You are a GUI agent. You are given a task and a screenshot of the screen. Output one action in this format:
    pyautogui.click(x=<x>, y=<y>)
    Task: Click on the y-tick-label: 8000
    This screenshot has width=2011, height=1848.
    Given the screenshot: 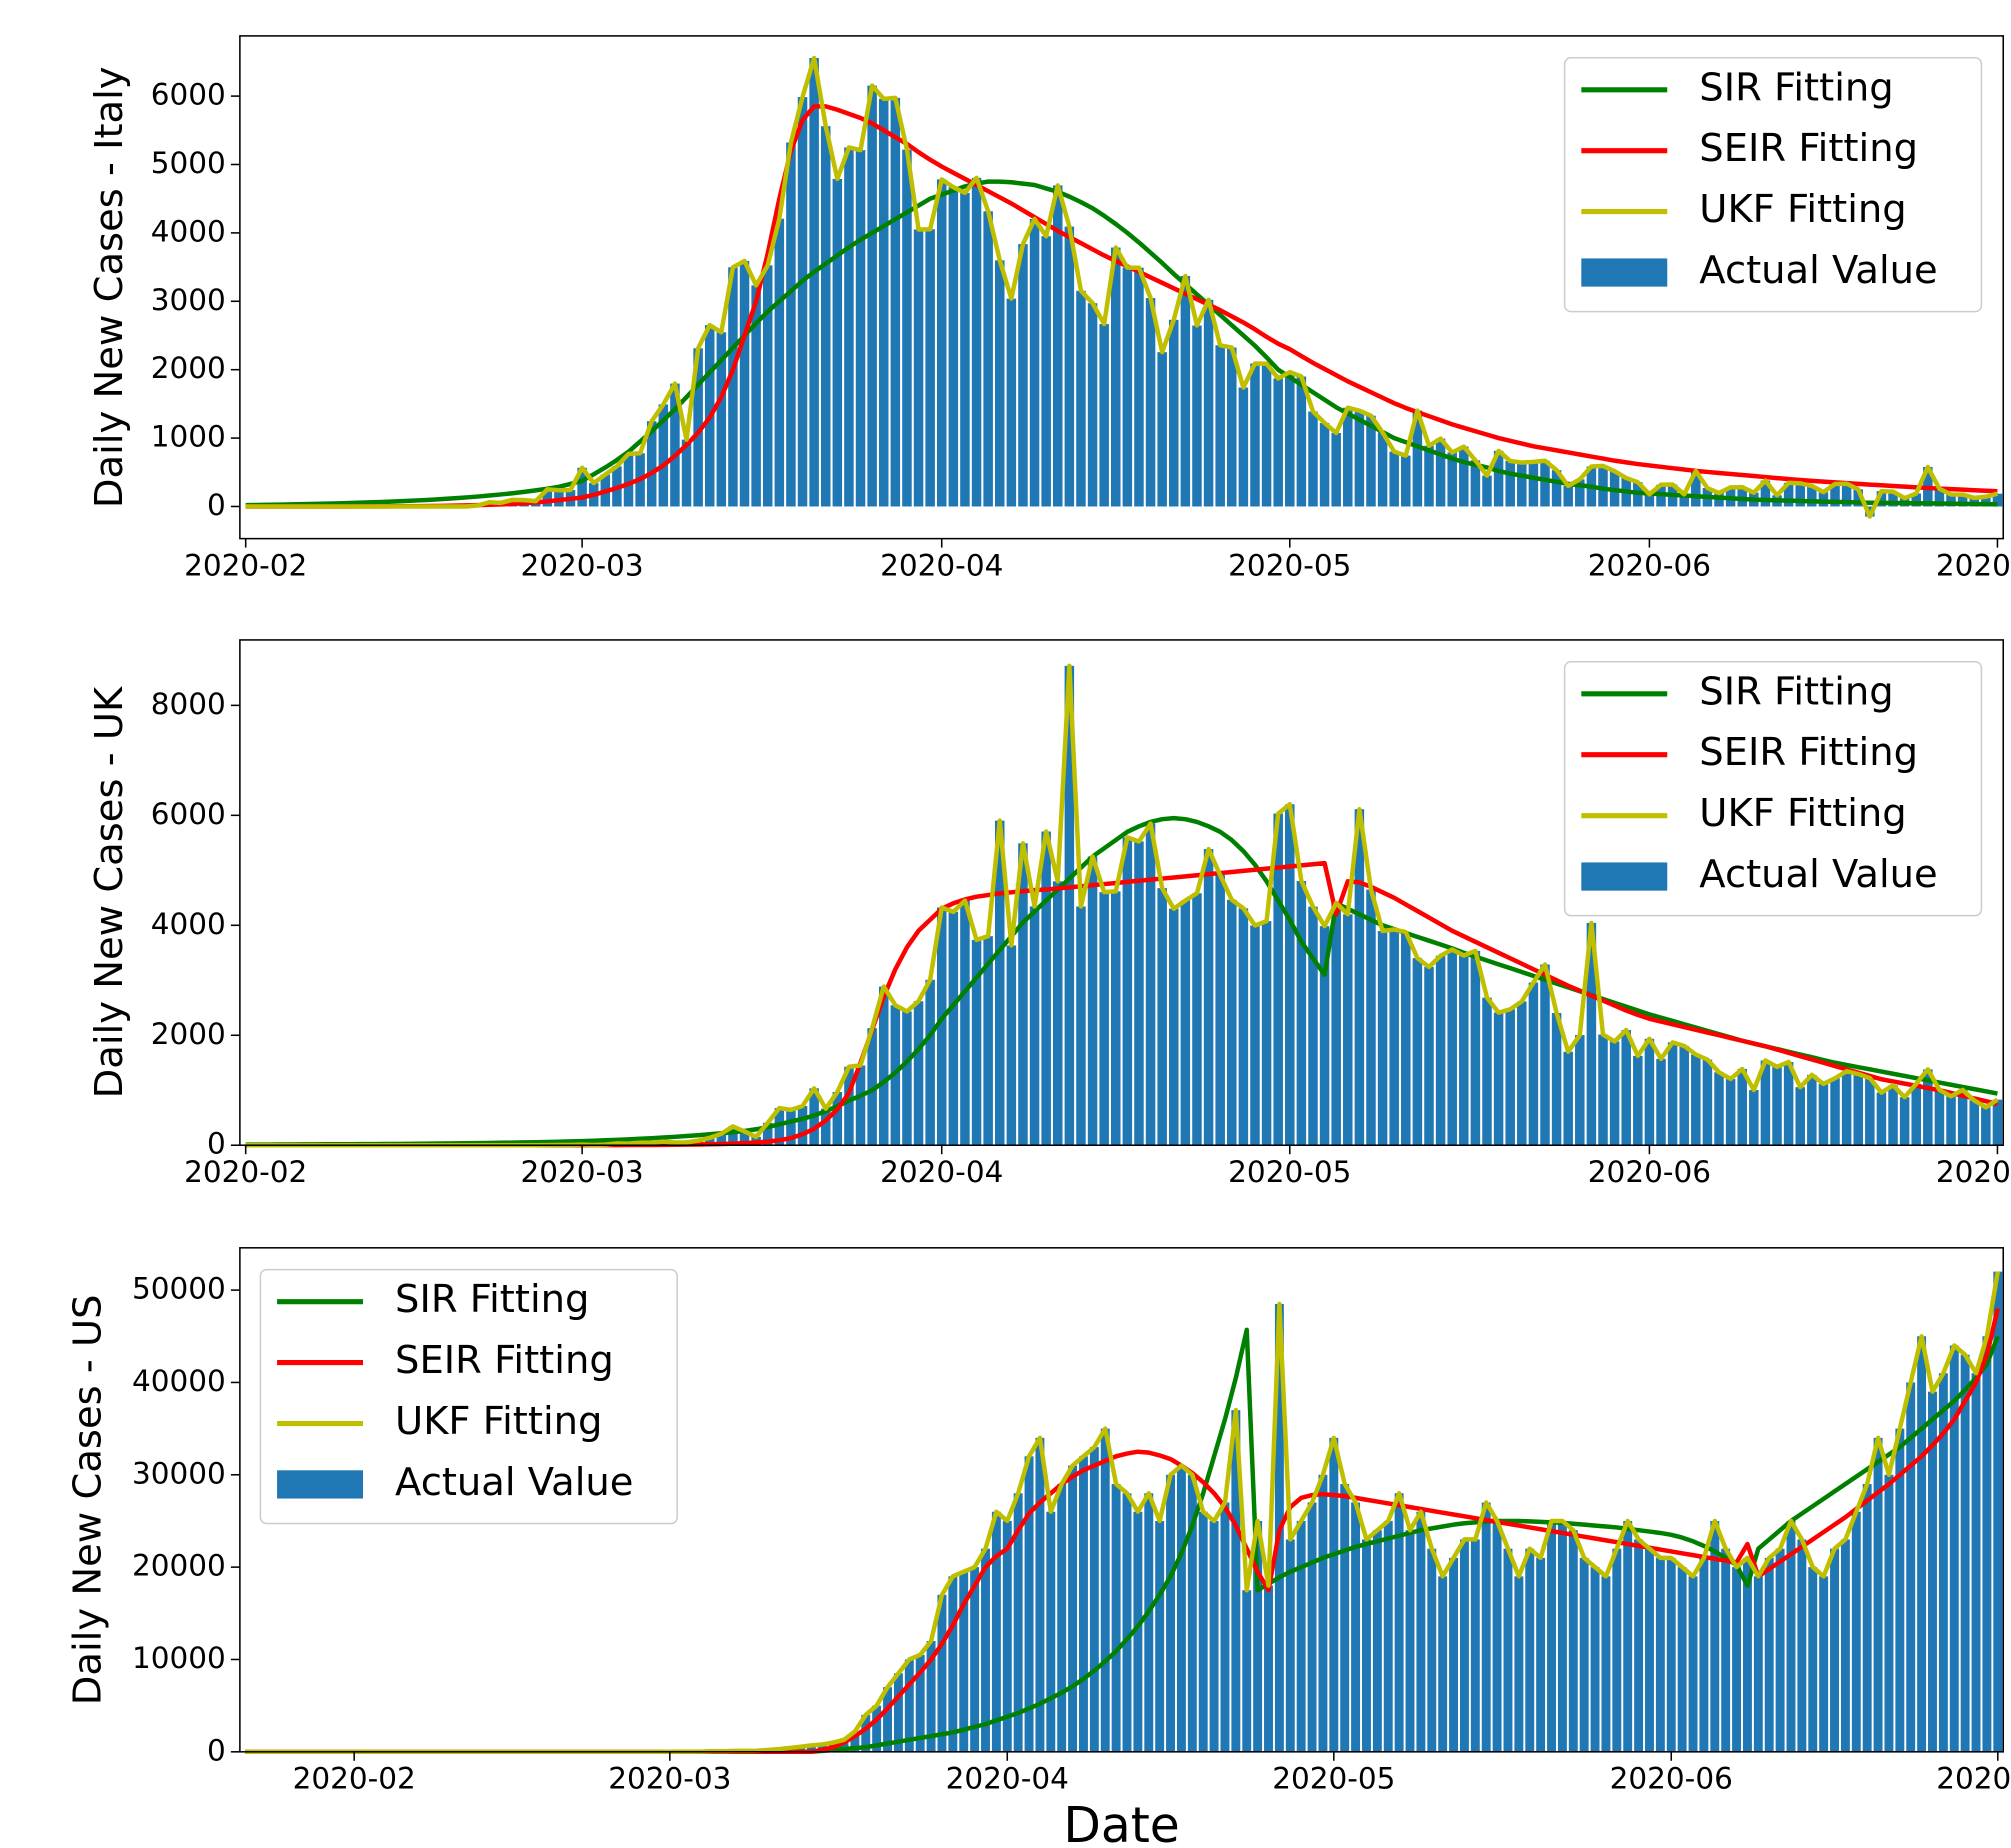 What is the action you would take?
    pyautogui.click(x=188, y=704)
    